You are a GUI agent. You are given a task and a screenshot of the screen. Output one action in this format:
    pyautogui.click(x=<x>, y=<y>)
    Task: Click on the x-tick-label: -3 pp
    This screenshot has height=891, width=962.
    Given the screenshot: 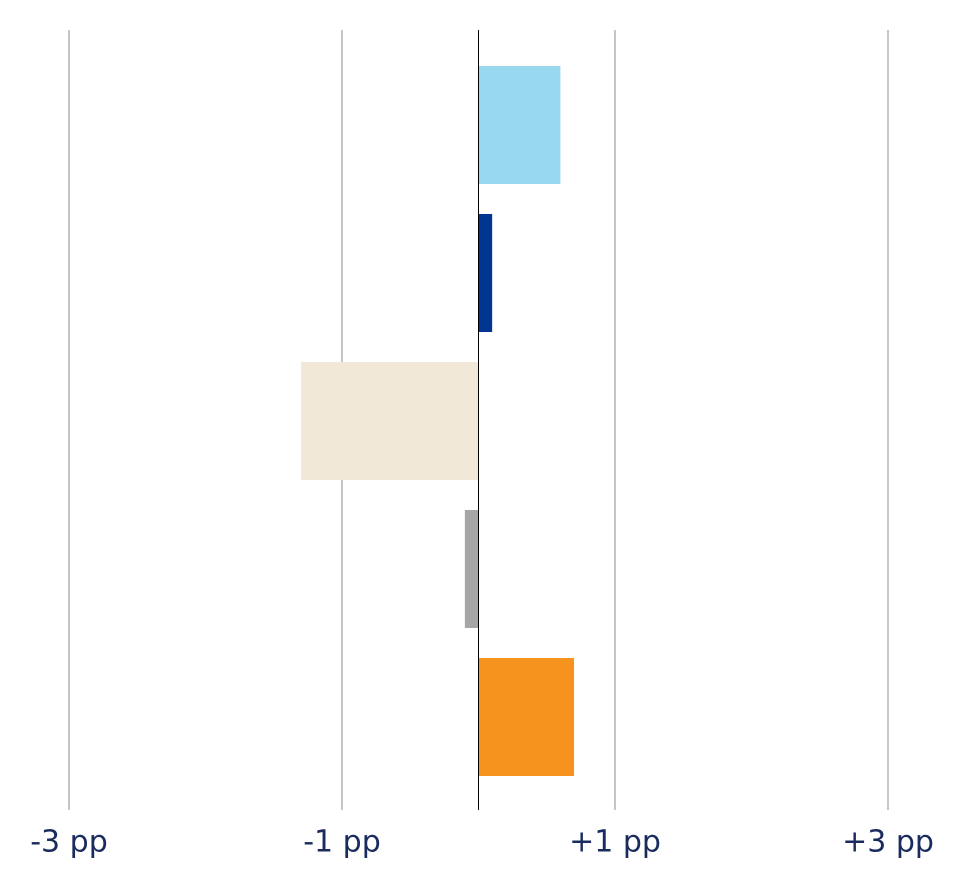 What is the action you would take?
    pyautogui.click(x=69, y=842)
    